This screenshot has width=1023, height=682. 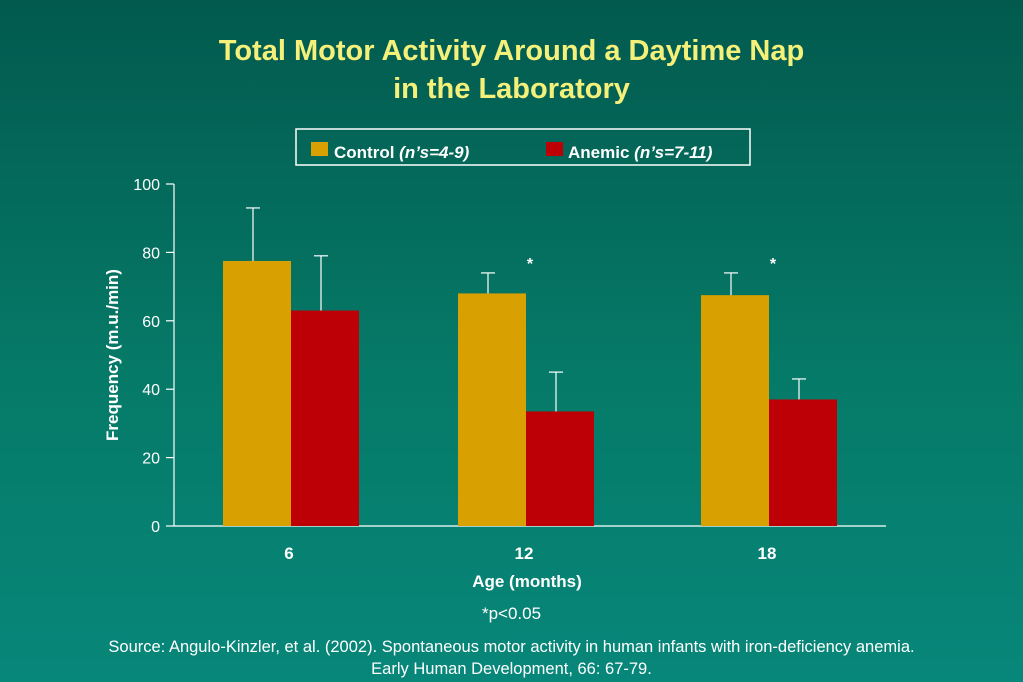 I want to click on legend: Control (n’s=4-9) Anemic (n’s=7-11), so click(x=523, y=147).